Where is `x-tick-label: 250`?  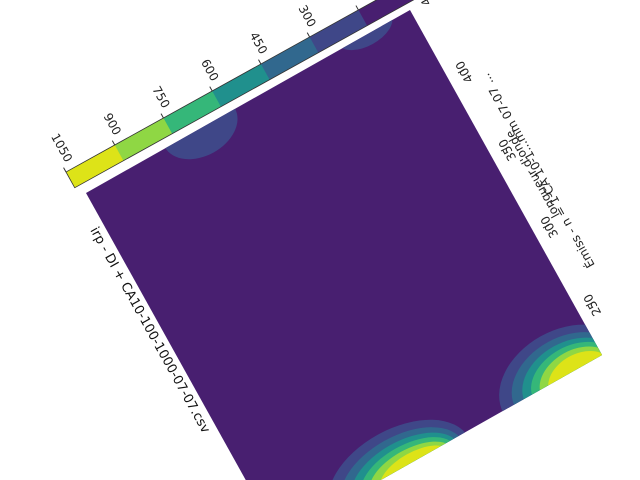
x-tick-label: 250 is located at coordinates (592, 305).